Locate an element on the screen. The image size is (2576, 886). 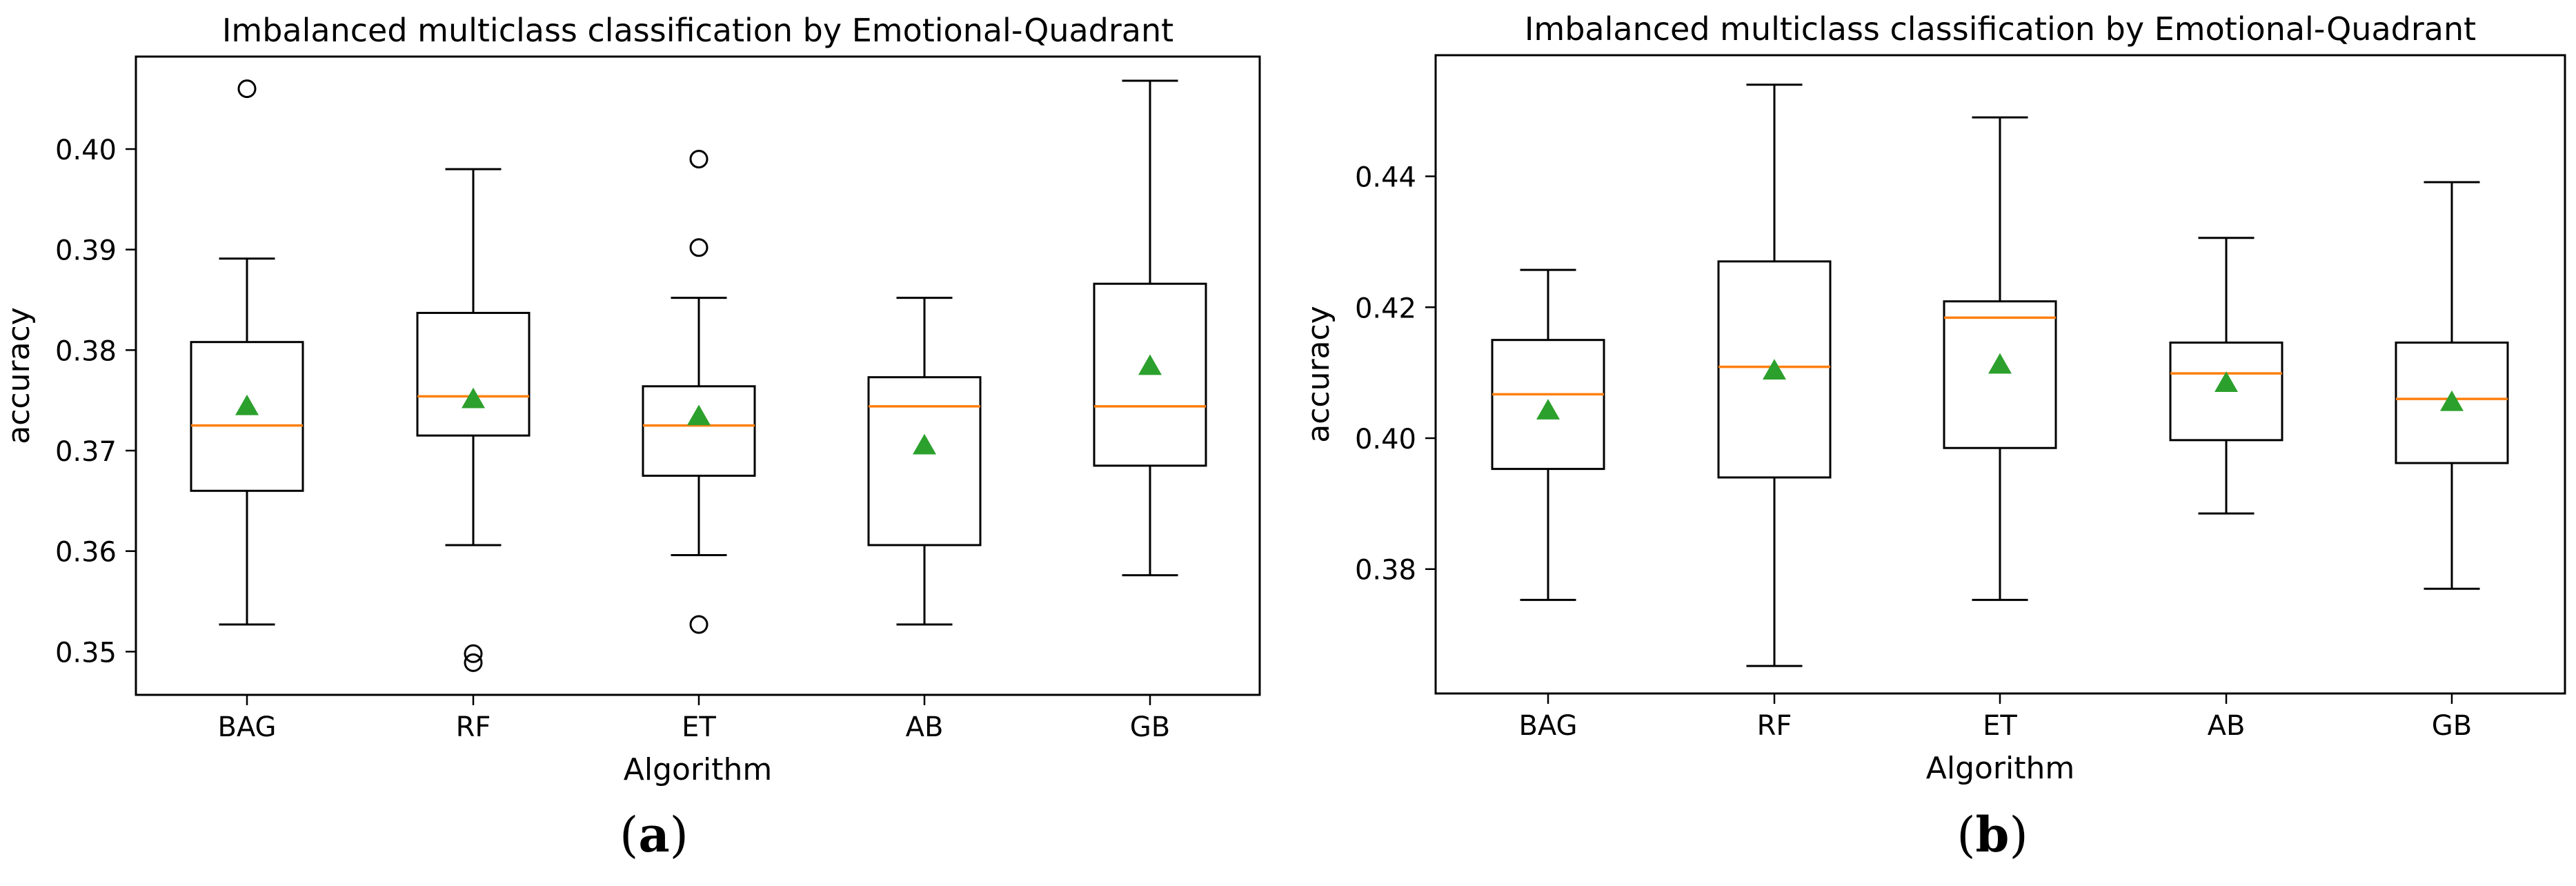
y-tick-label: 0.37 is located at coordinates (86, 452).